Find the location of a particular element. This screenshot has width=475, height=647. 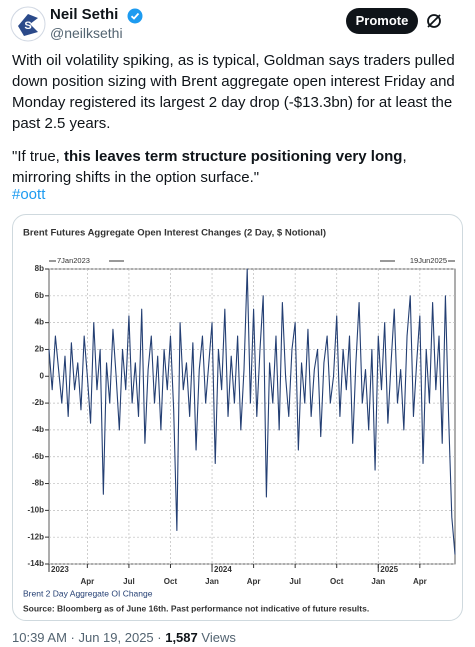

avatar: S is located at coordinates (28, 24).